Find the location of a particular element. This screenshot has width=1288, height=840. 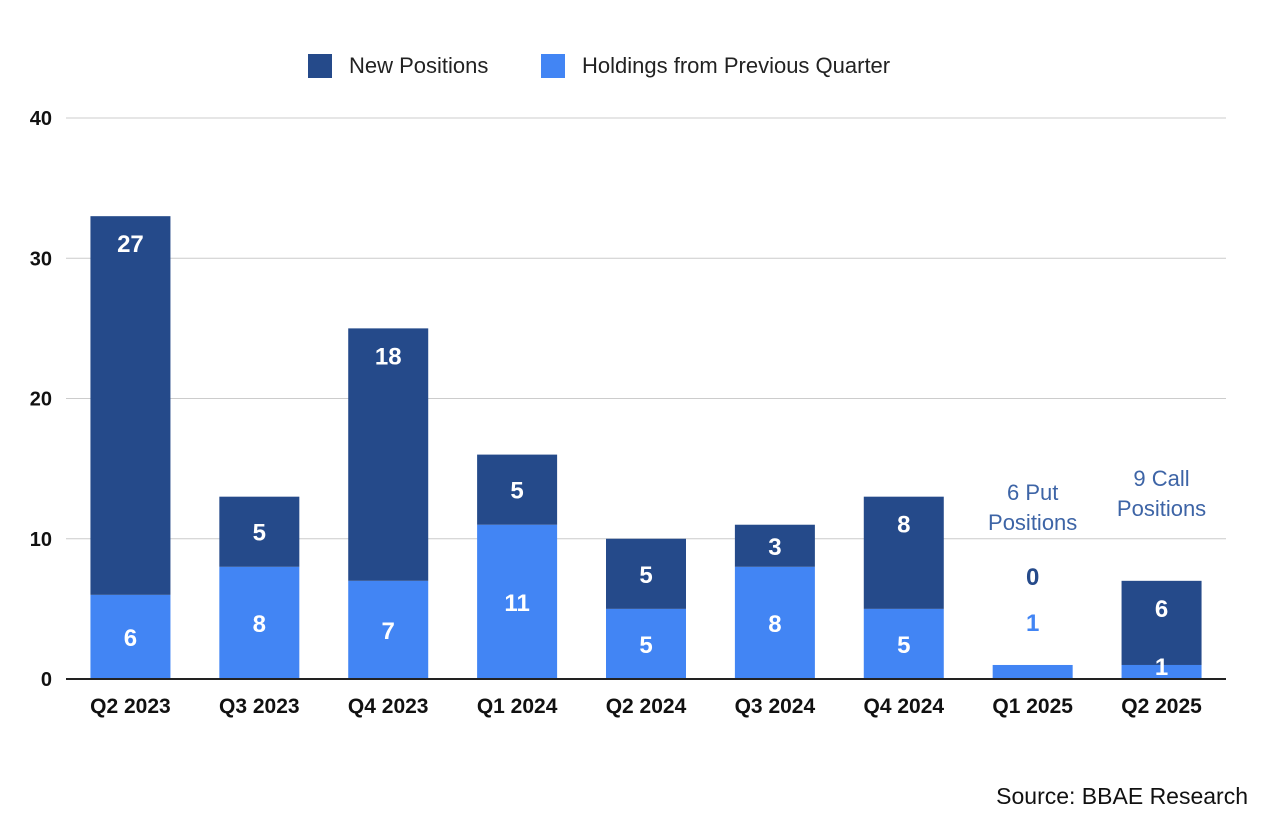

x-tick-label: Q1 2024 is located at coordinates (517, 706).